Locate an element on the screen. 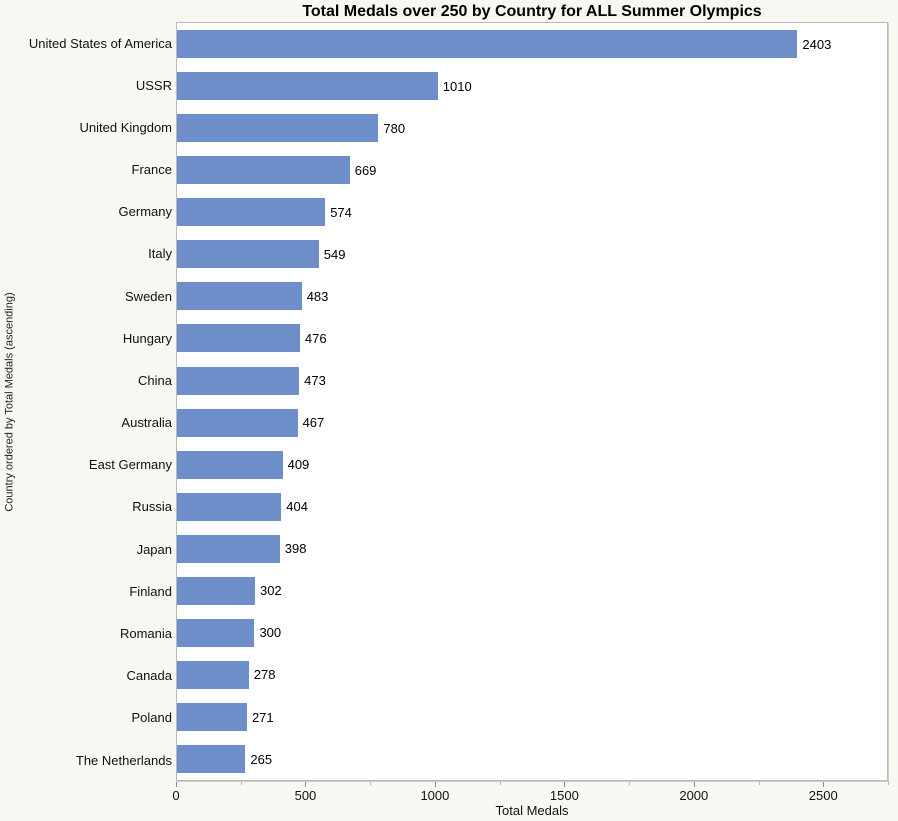 This screenshot has height=821, width=898. bar-row: 278 is located at coordinates (532, 675).